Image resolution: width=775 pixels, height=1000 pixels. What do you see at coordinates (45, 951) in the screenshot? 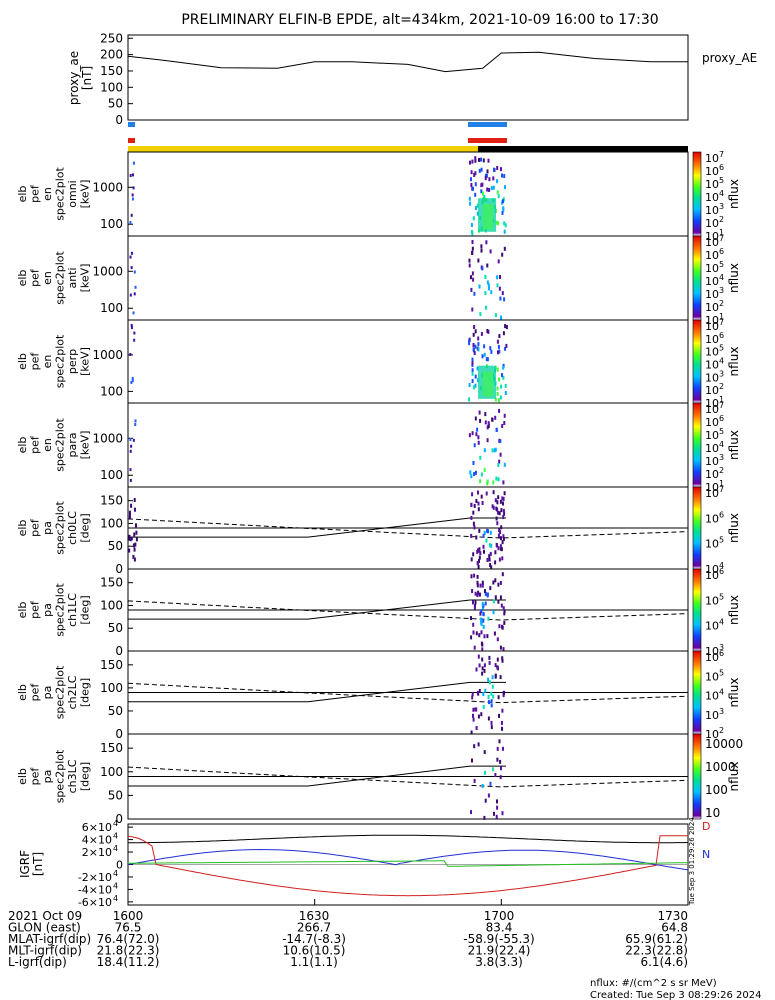
I see `table-row-label: MLT-igrf(dip)` at bounding box center [45, 951].